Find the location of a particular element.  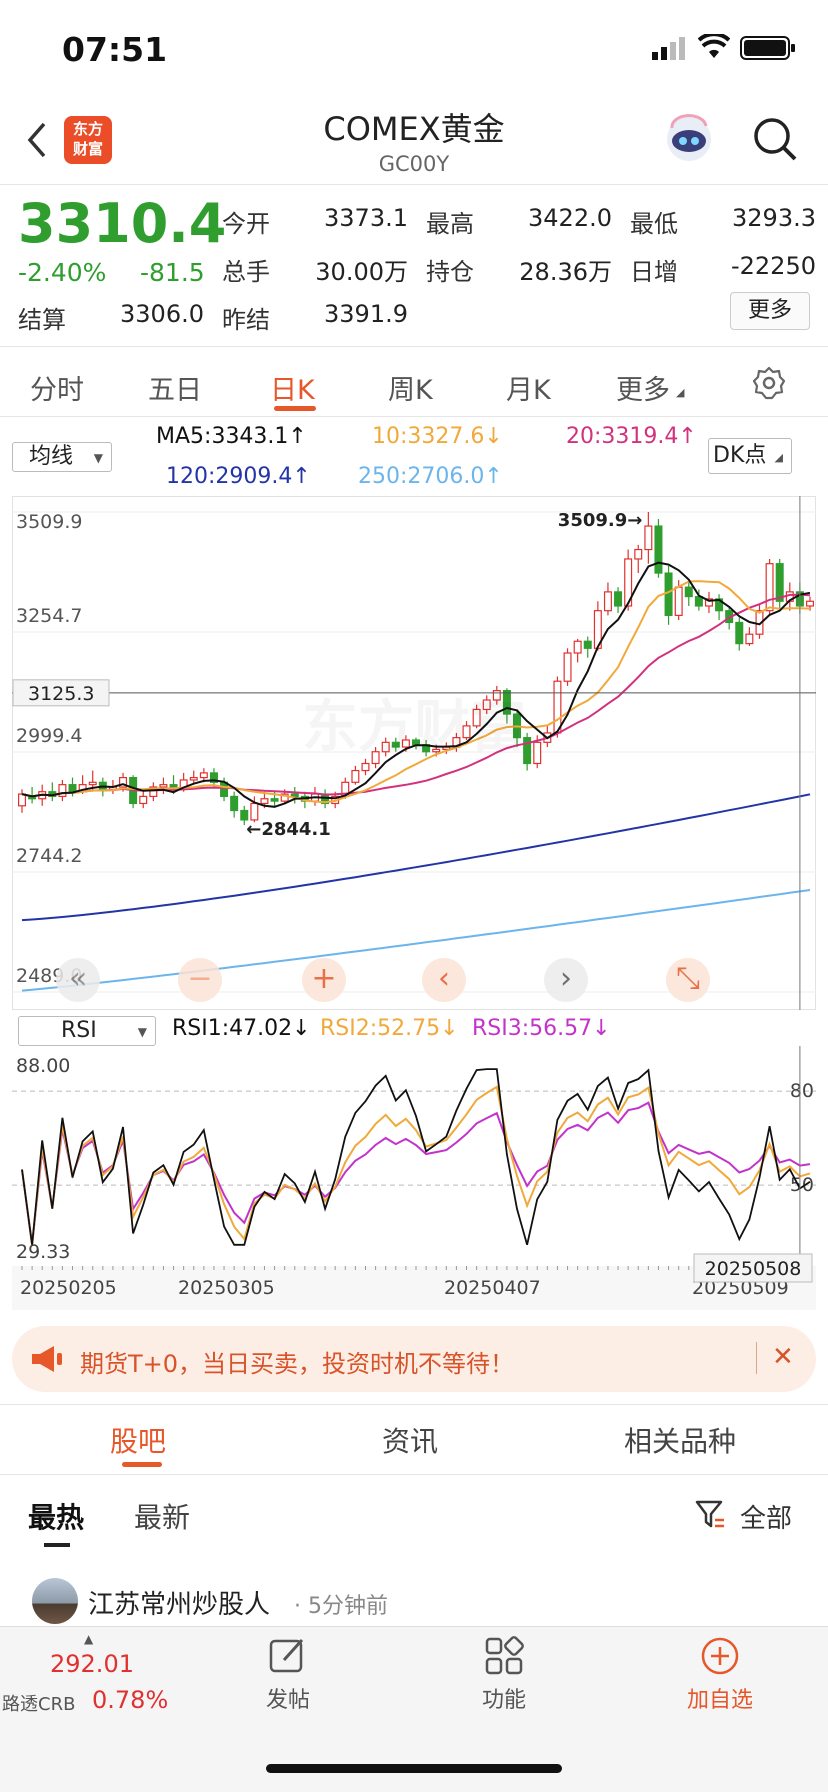

tab-intraday: 分时 is located at coordinates (57, 390).